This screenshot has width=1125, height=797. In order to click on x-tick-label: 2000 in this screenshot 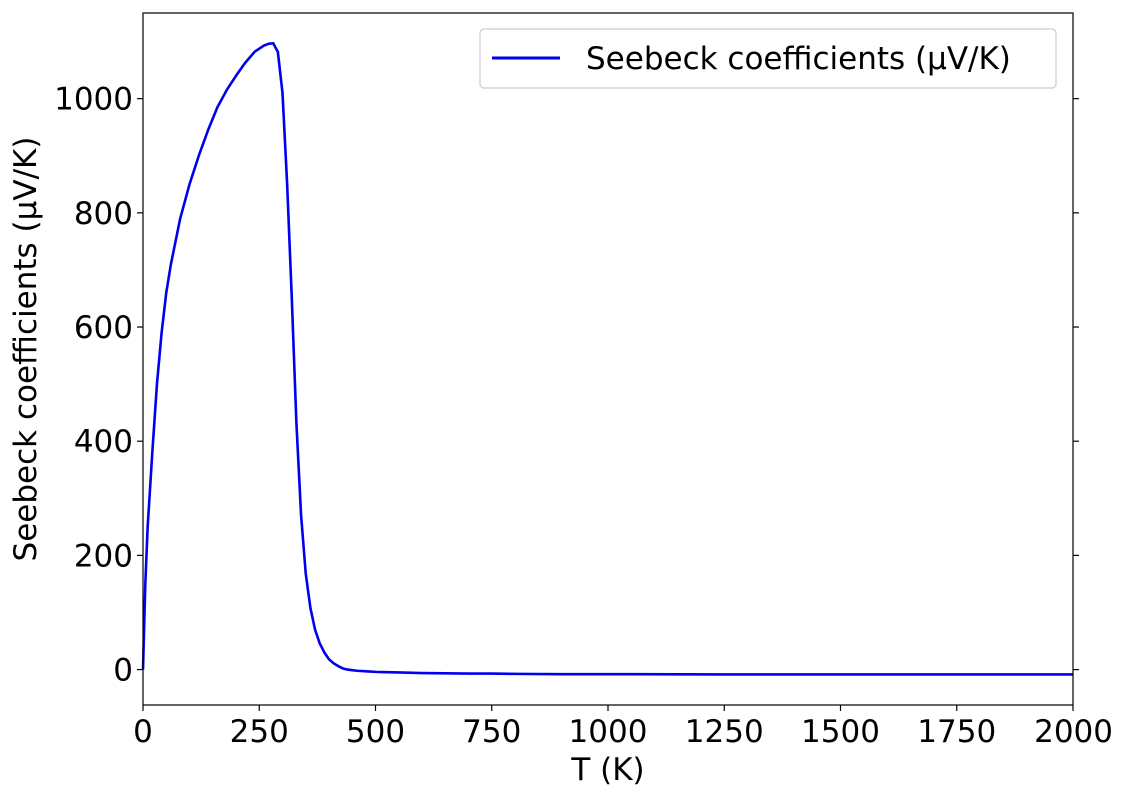, I will do `click(1073, 732)`.